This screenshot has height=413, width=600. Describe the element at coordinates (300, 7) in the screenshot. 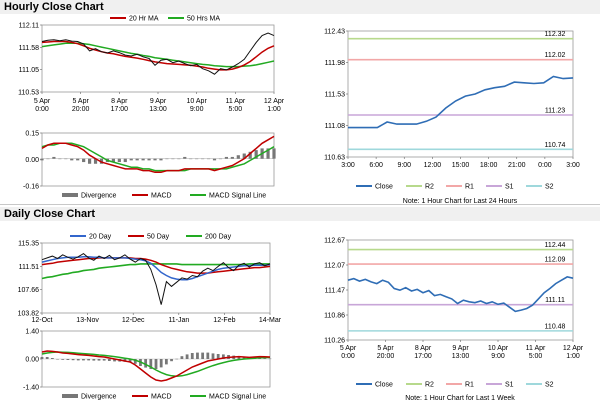

I see `hourly-section-title: Hourly Close Chart` at that location.